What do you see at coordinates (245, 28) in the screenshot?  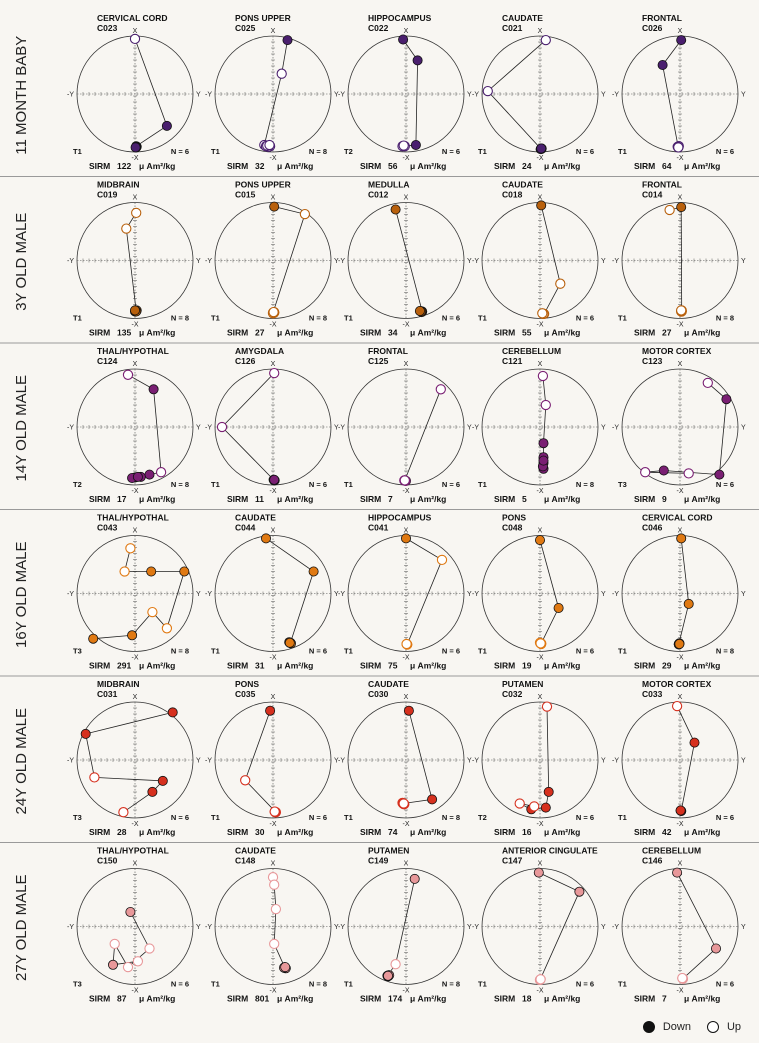 I see `panel-code: C025` at bounding box center [245, 28].